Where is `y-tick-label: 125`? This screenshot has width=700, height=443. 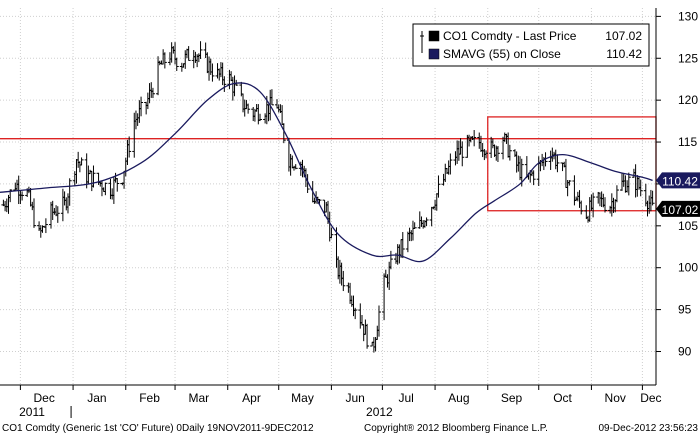 y-tick-label: 125 is located at coordinates (688, 58).